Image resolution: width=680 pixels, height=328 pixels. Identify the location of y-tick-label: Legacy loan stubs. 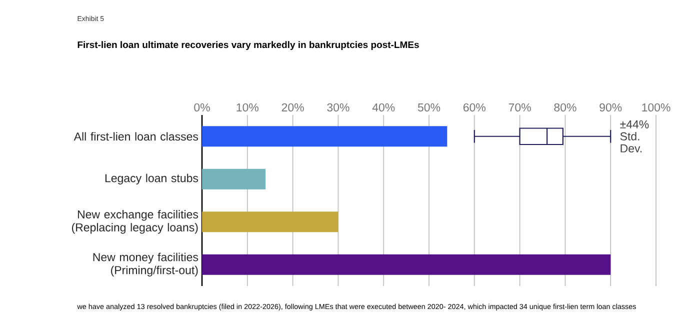
(151, 179).